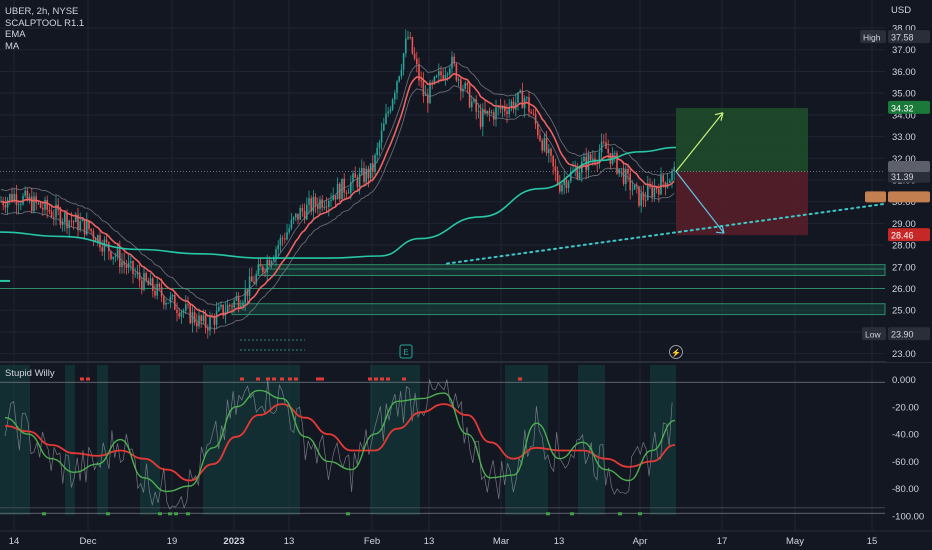 The image size is (932, 550). Describe the element at coordinates (908, 517) in the screenshot. I see `osc-tick-5: -100.00` at that location.